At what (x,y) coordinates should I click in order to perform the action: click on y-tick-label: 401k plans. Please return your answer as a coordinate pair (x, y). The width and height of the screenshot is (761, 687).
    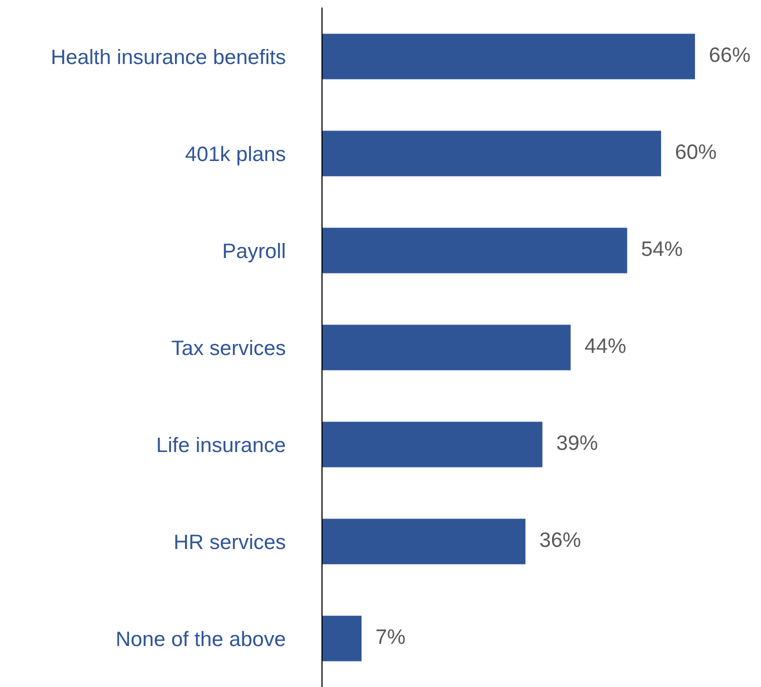
    Looking at the image, I should click on (236, 156).